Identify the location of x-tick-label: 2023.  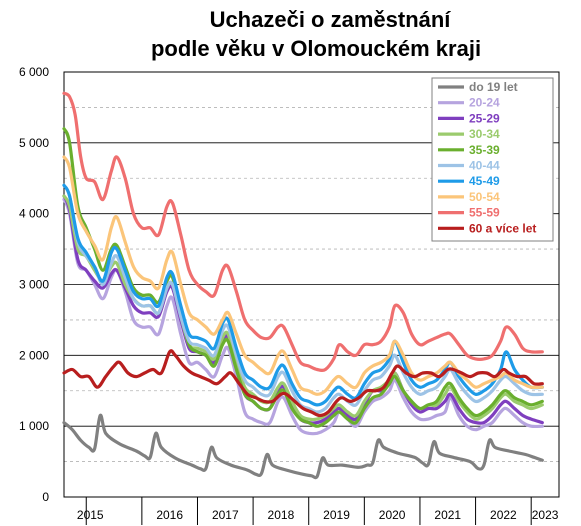
(545, 515).